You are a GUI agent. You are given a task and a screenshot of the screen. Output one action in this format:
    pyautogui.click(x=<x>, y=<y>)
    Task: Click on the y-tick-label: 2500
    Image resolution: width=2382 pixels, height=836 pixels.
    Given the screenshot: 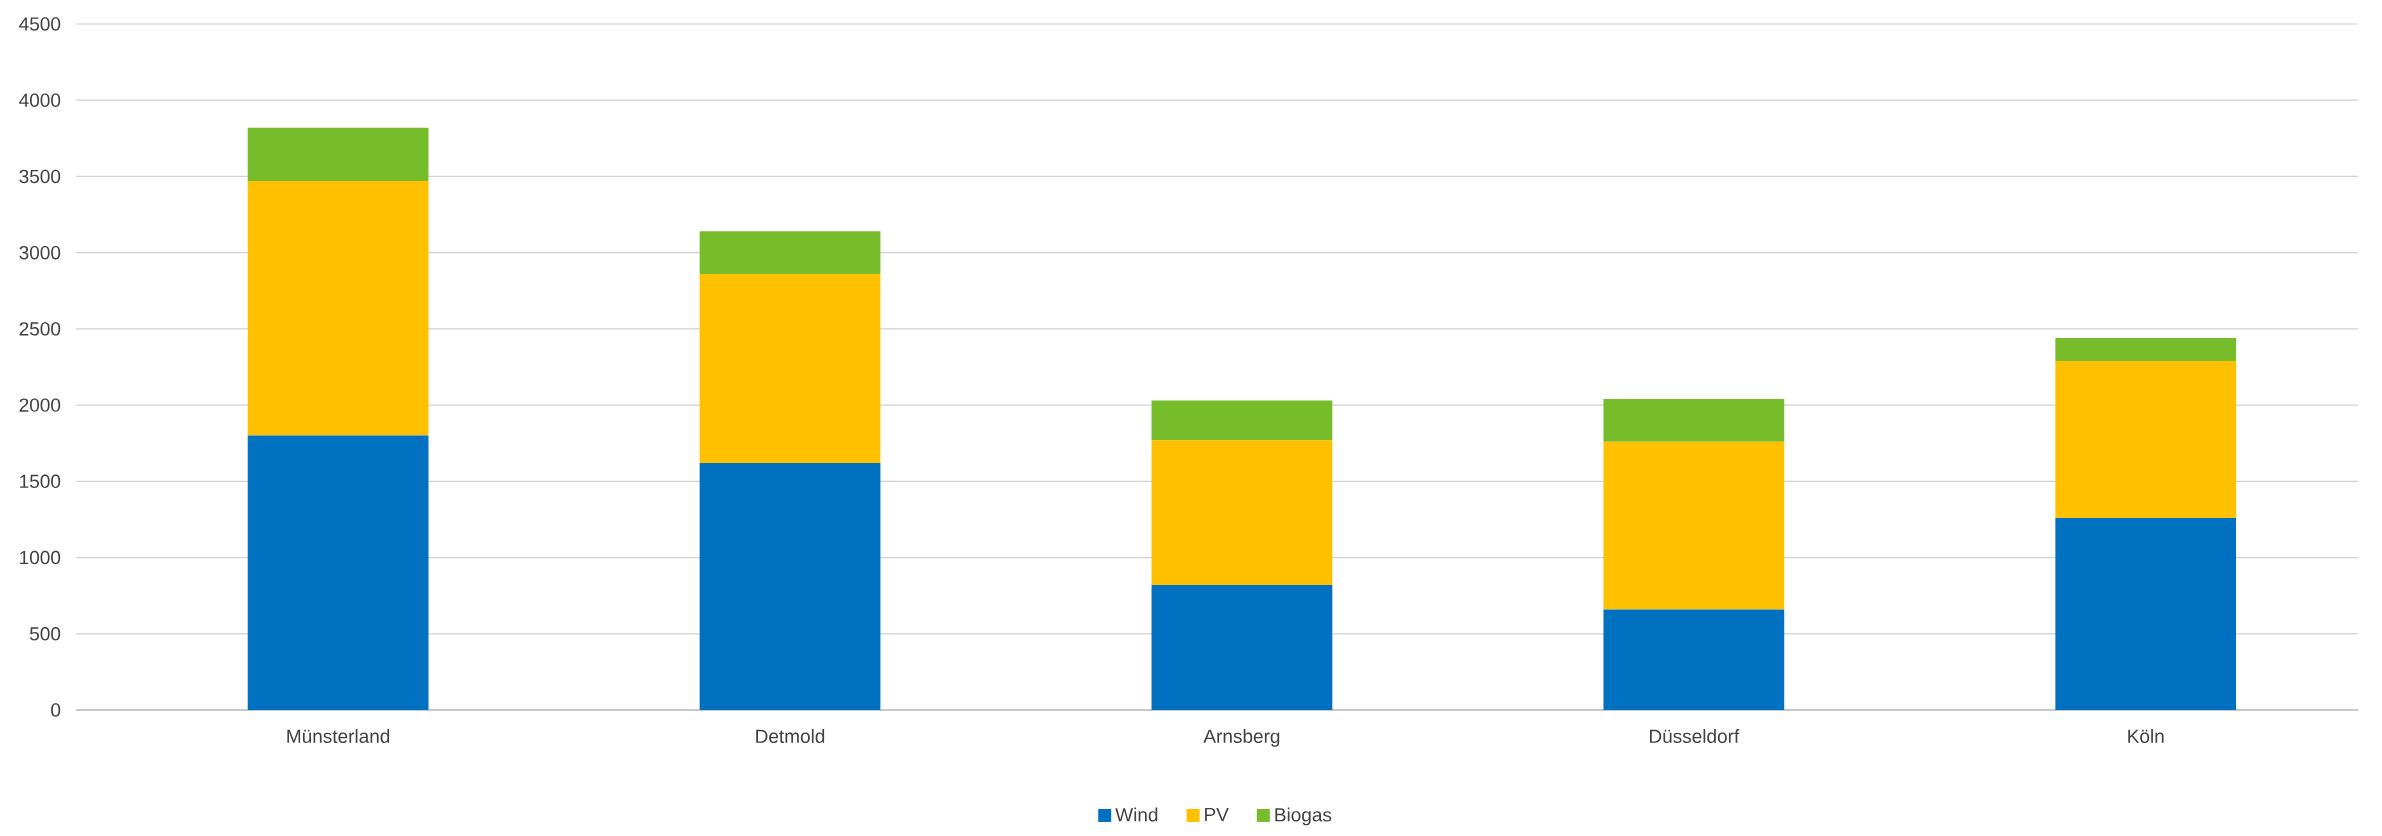 What is the action you would take?
    pyautogui.click(x=40, y=329)
    